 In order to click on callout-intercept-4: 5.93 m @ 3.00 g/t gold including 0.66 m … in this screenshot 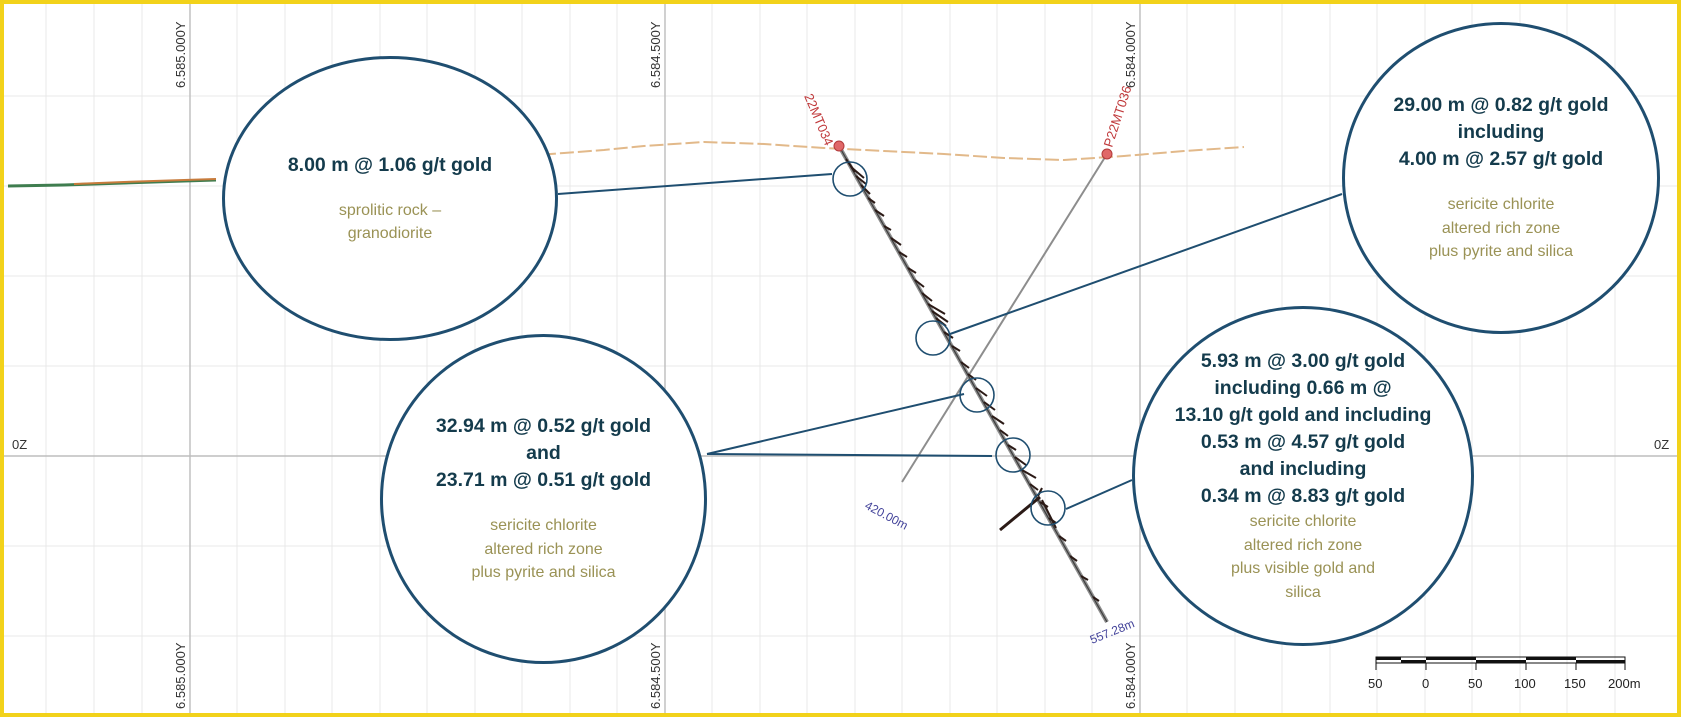, I will do `click(1303, 476)`.